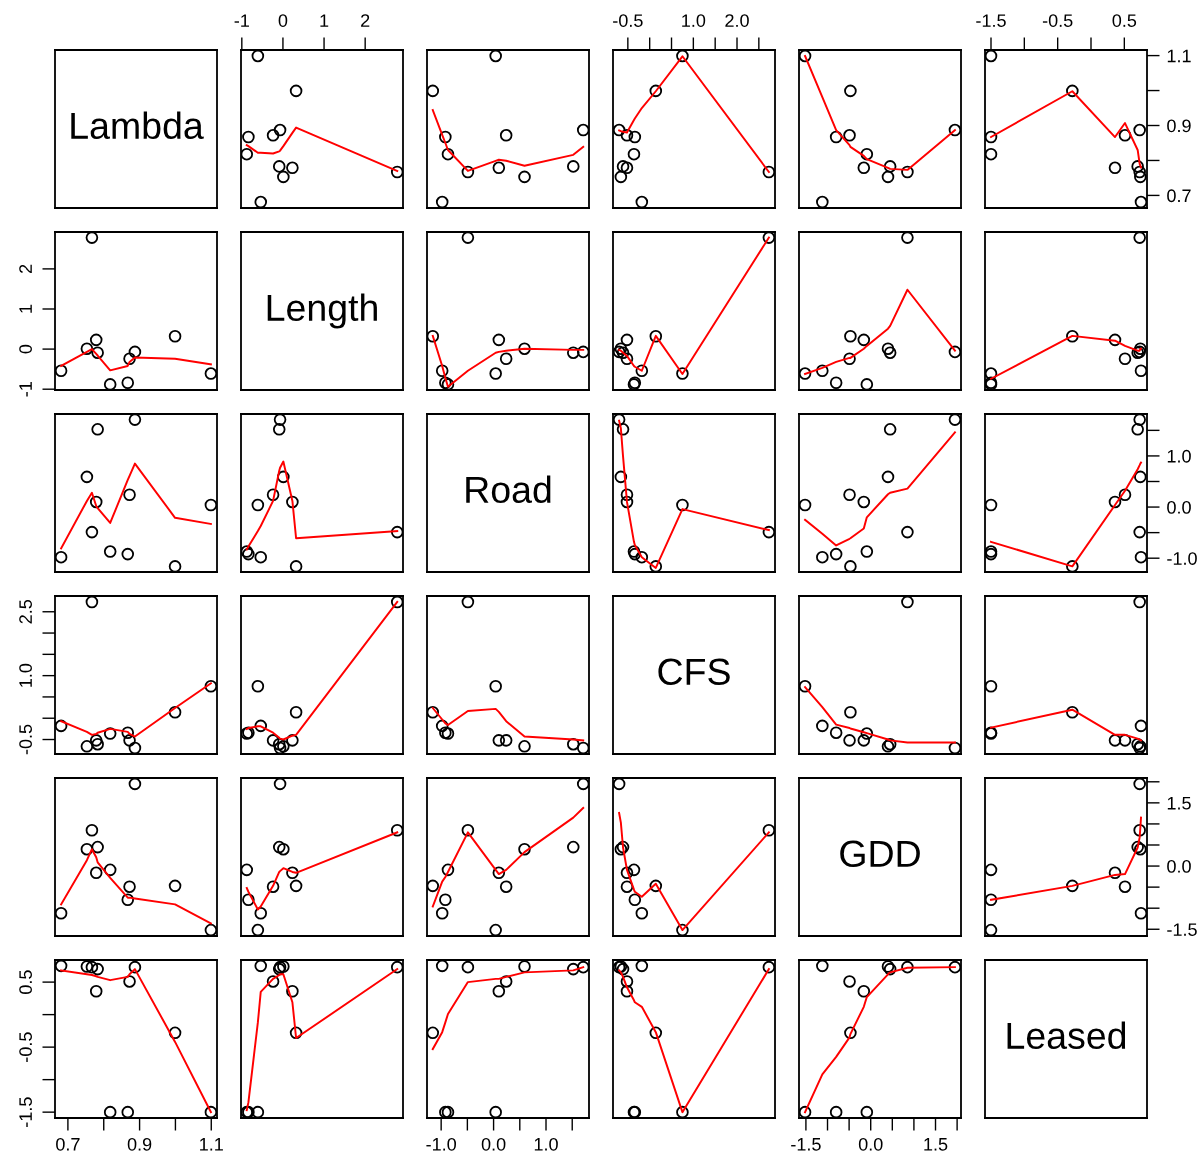  Describe the element at coordinates (1179, 803) in the screenshot. I see `y-tick-label: 1.5` at that location.